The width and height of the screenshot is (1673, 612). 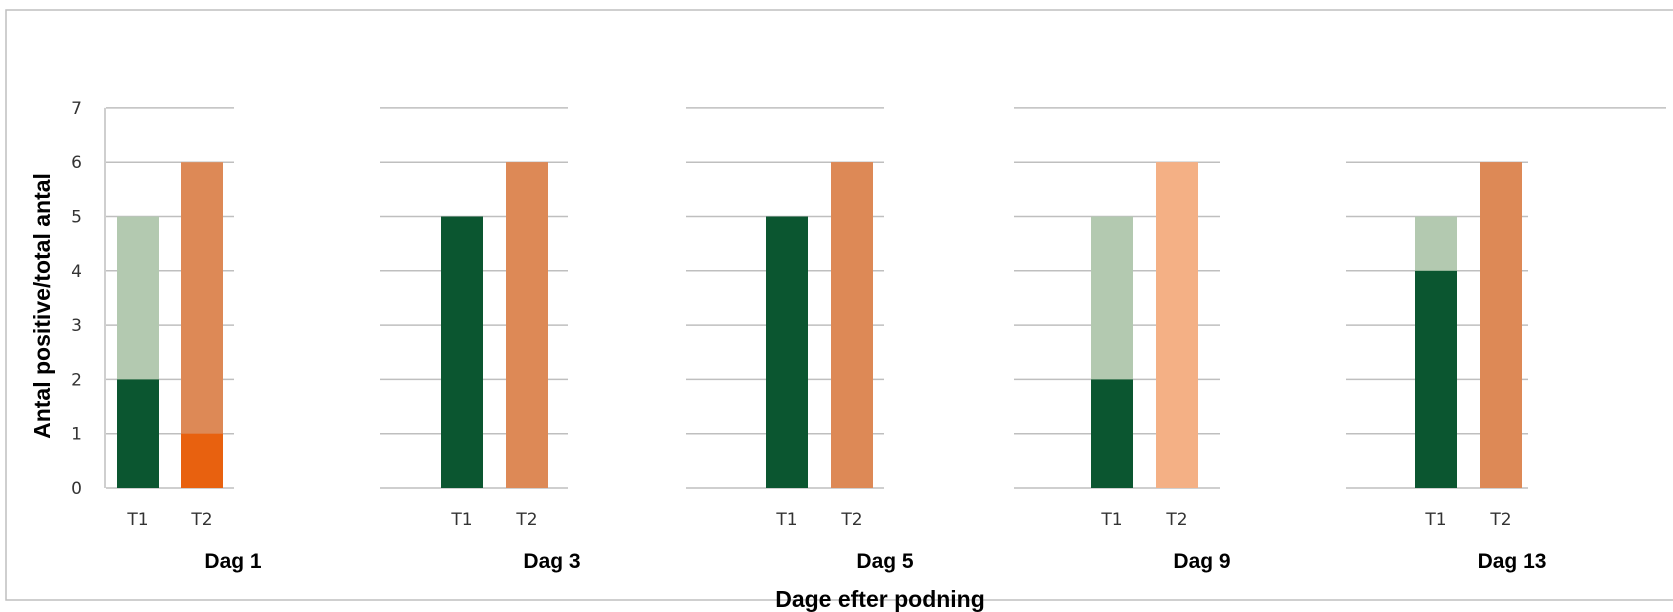 What do you see at coordinates (76, 435) in the screenshot?
I see `y-tick-label: 1` at bounding box center [76, 435].